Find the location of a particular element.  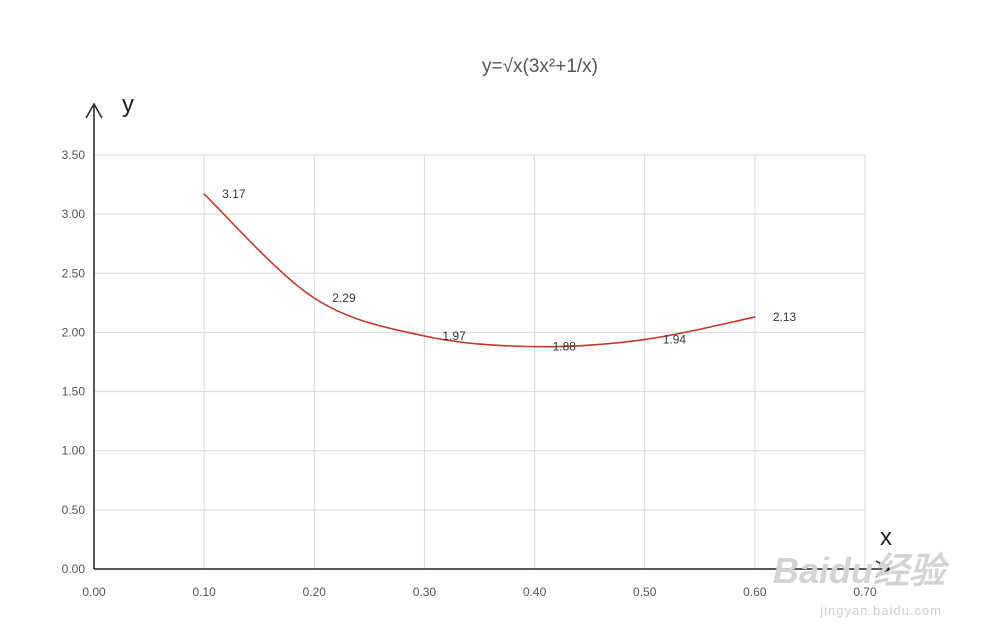

data-label: 2.13 is located at coordinates (785, 317).